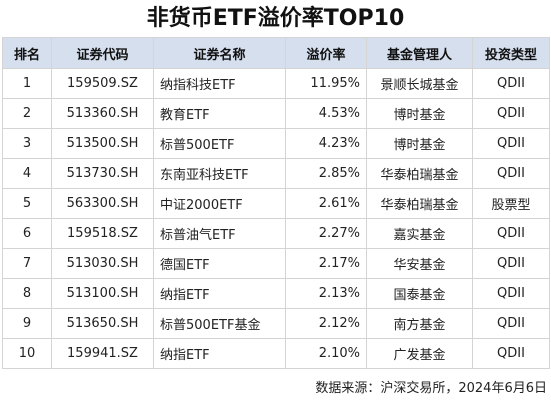  I want to click on code-cell: 159518.SZ, so click(102, 233).